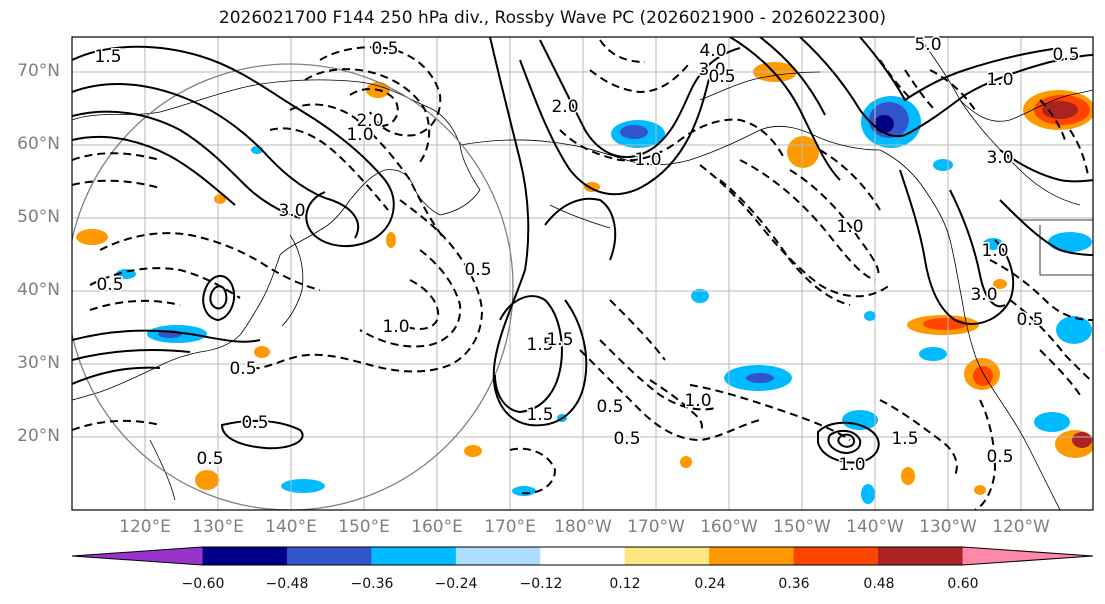  What do you see at coordinates (364, 527) in the screenshot?
I see `lon-label-150e: 150°E` at bounding box center [364, 527].